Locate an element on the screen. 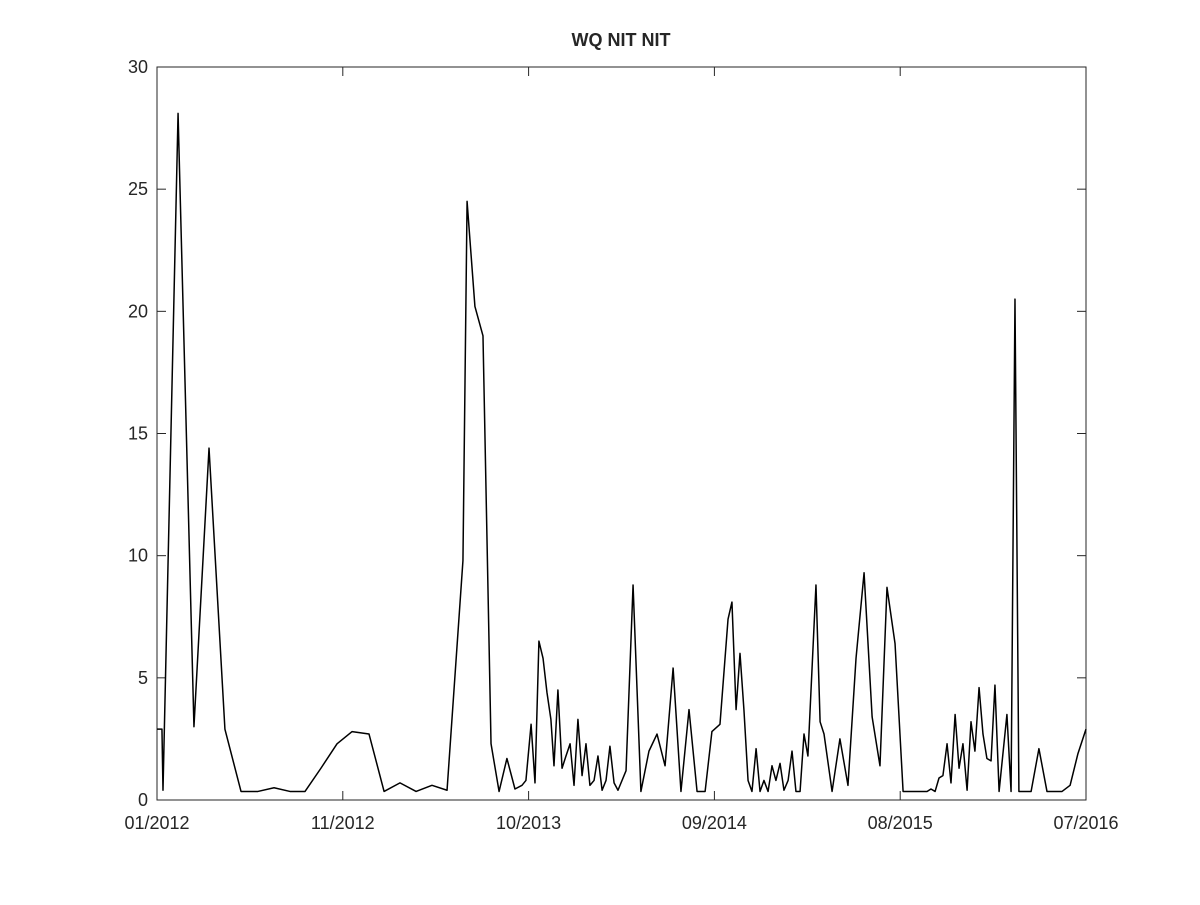 Image resolution: width=1200 pixels, height=905 pixels. y-tick-label: 30 is located at coordinates (138, 67).